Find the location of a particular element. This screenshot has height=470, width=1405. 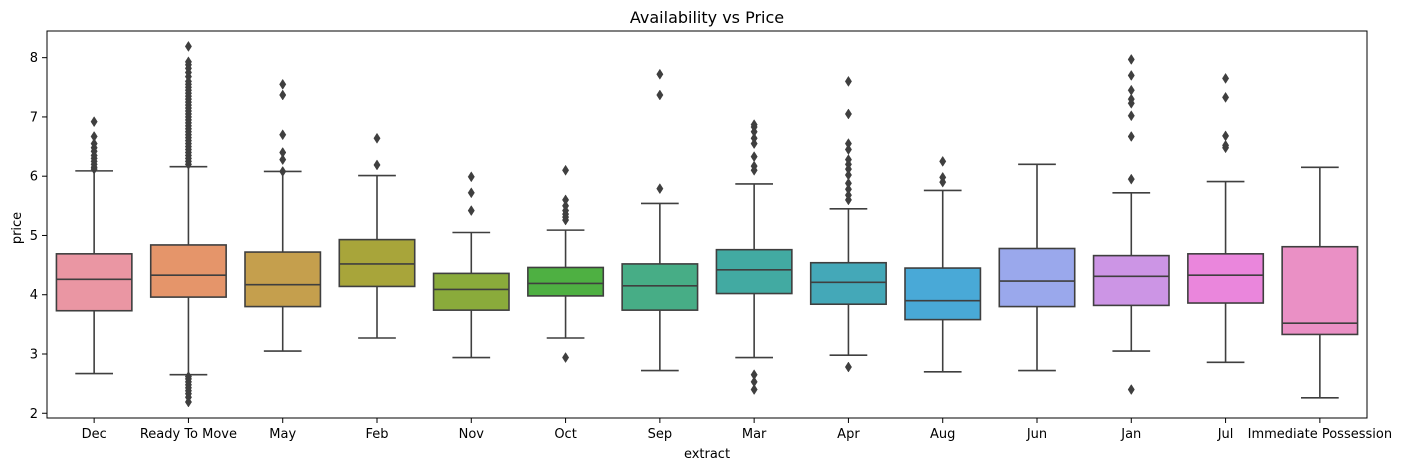

x-axis-label: extract is located at coordinates (707, 454).